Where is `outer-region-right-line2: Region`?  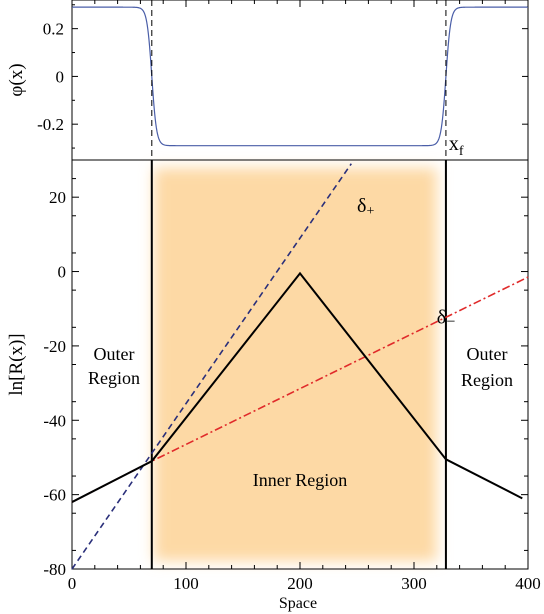
outer-region-right-line2: Region is located at coordinates (487, 380).